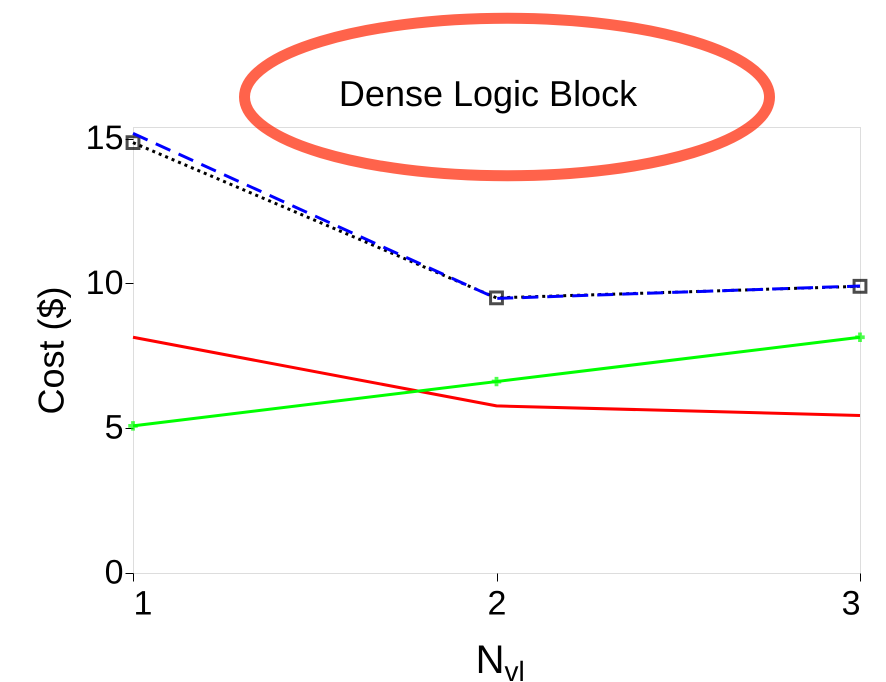 Image resolution: width=886 pixels, height=682 pixels. What do you see at coordinates (51, 350) in the screenshot?
I see `y-axis-title: Cost ($)` at bounding box center [51, 350].